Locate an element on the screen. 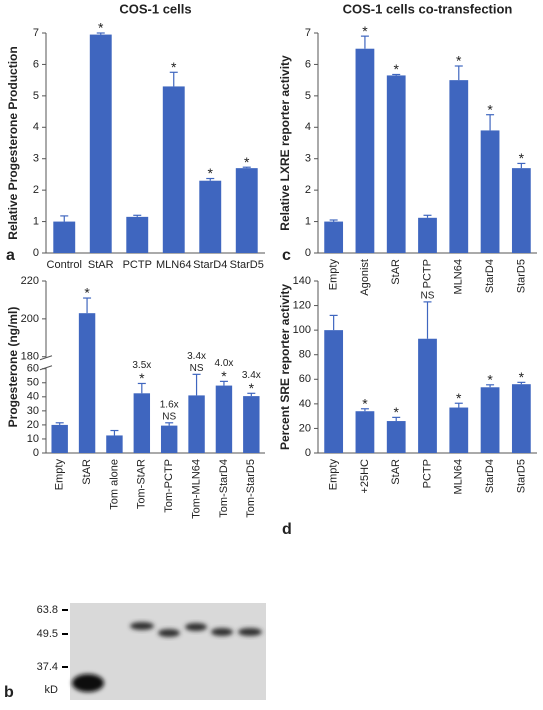  y-tick-label: 20 is located at coordinates (305, 428).